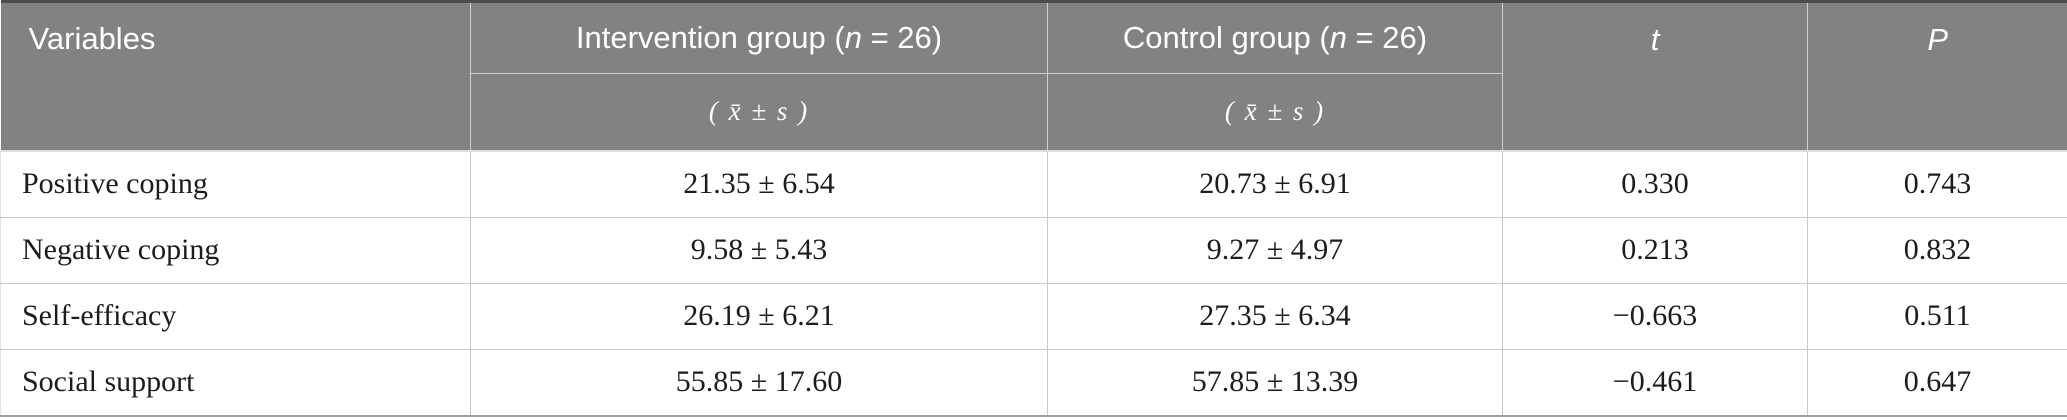 This screenshot has width=2067, height=420. Describe the element at coordinates (902, 37) in the screenshot. I see `intervention-group-n-count: = 26)` at that location.